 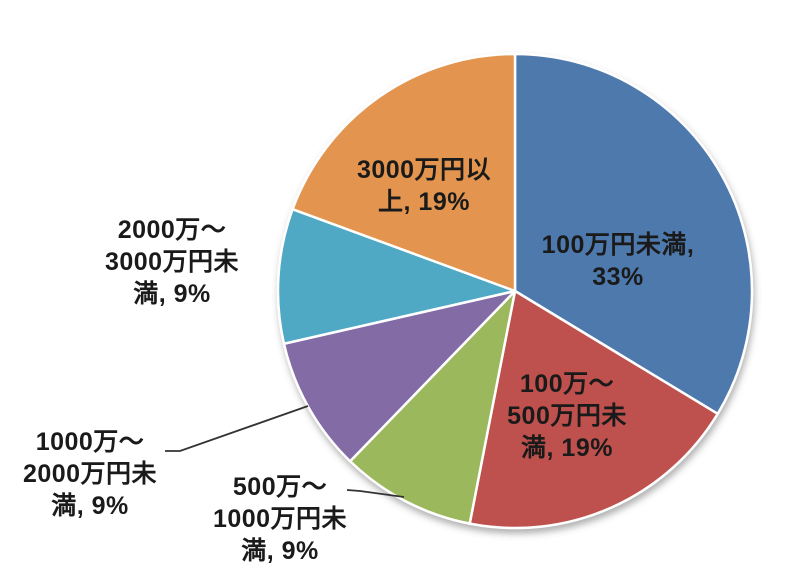 I want to click on slice-label-line: 1000万〜, so click(x=90, y=442).